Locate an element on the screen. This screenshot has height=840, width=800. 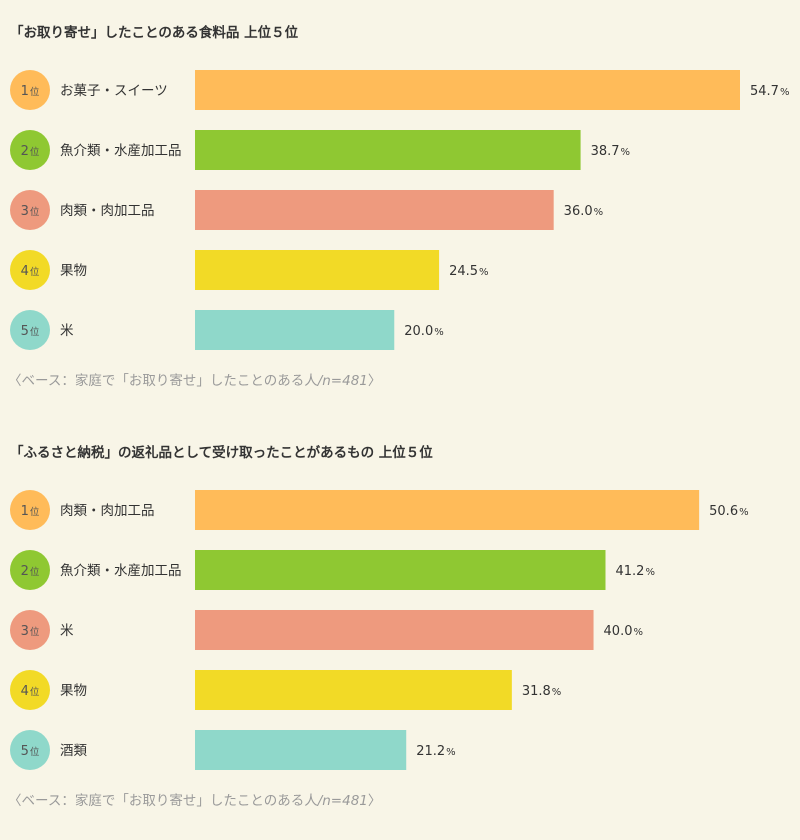
value-label: 38.7% is located at coordinates (610, 151).